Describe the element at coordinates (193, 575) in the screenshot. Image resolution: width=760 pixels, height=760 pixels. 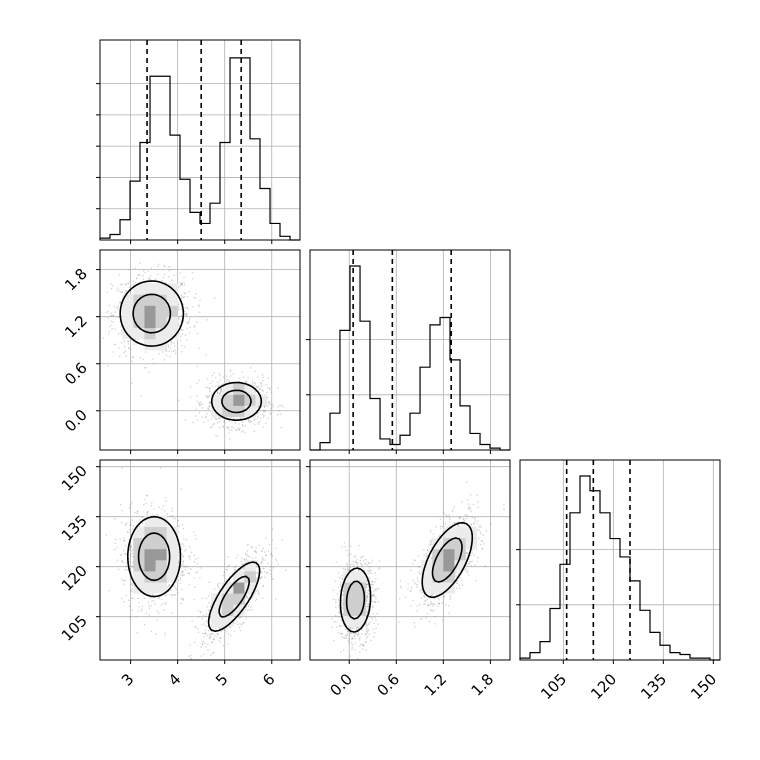
I see `pair-2-0-contour-line` at that location.